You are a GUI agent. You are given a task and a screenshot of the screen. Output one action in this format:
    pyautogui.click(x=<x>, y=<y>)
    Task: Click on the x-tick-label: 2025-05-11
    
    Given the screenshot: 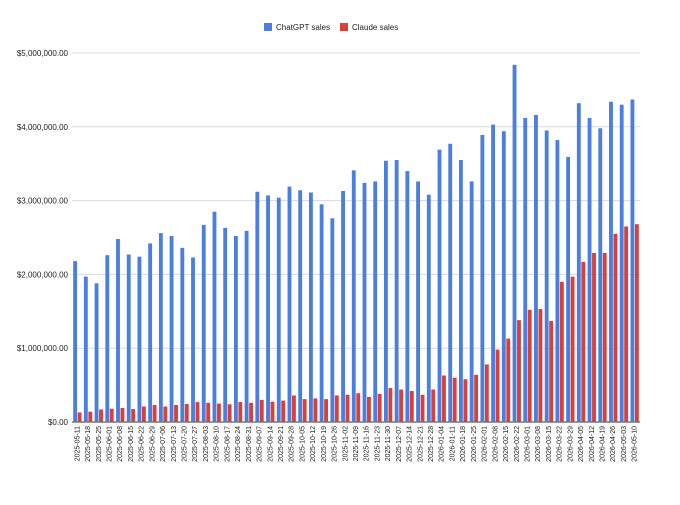 What is the action you would take?
    pyautogui.click(x=77, y=443)
    